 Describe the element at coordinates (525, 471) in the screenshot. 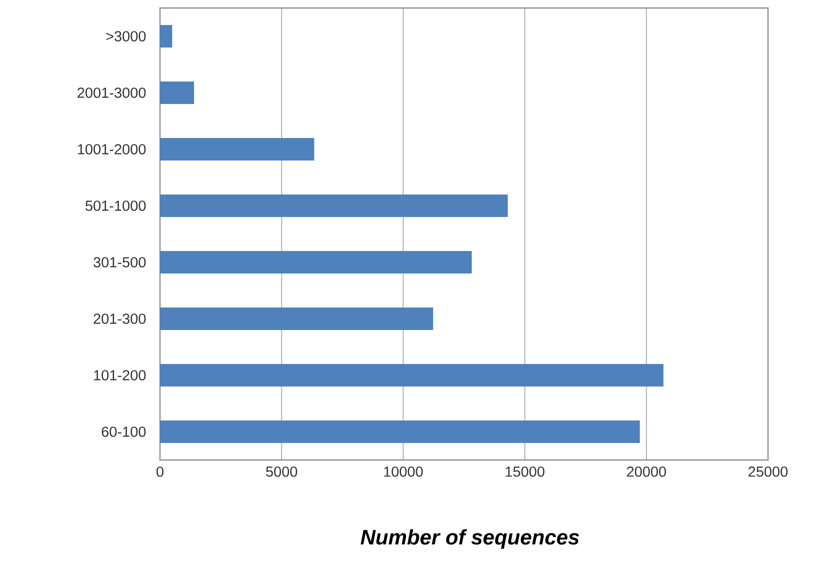

I see `x-tick-label: 15000` at that location.